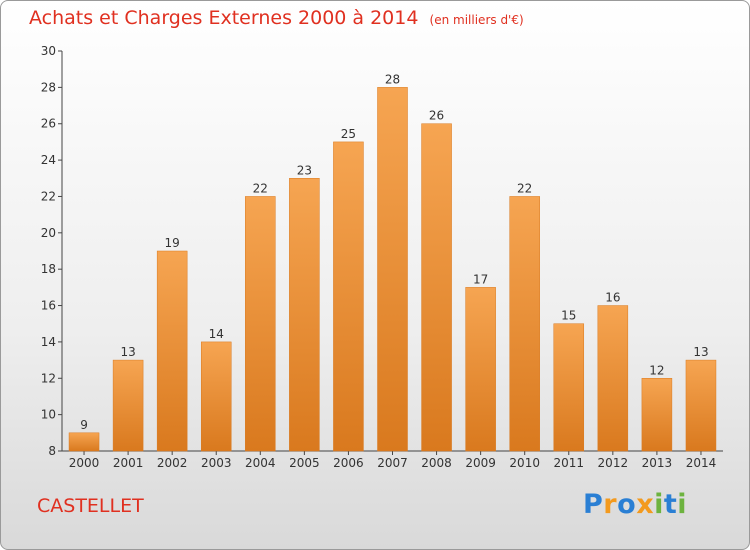  Describe the element at coordinates (48, 196) in the screenshot. I see `y-tick-label: 22` at that location.